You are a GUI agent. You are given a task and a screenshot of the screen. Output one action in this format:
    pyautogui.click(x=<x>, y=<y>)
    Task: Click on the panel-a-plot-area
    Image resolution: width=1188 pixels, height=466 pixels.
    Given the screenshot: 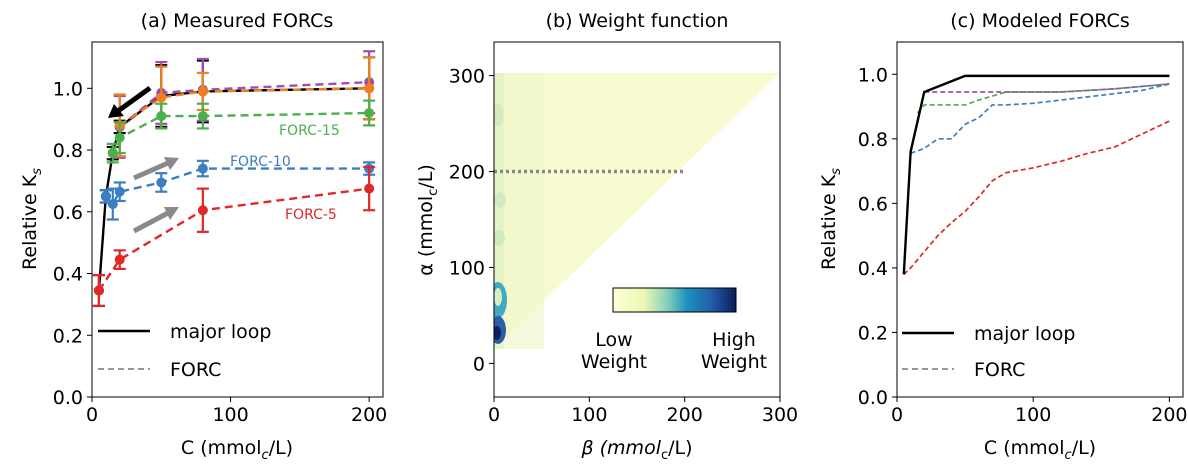 What is the action you would take?
    pyautogui.click(x=234, y=179)
    